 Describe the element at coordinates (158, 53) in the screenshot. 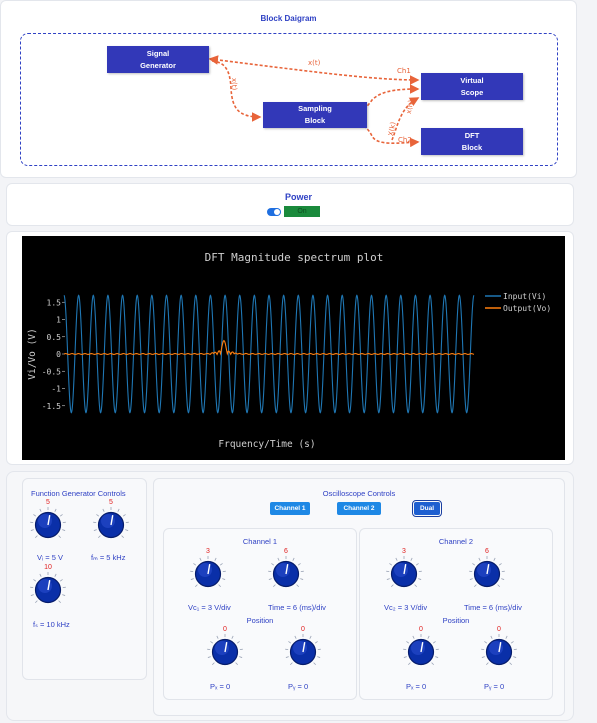

I see `block-label: Signal` at that location.